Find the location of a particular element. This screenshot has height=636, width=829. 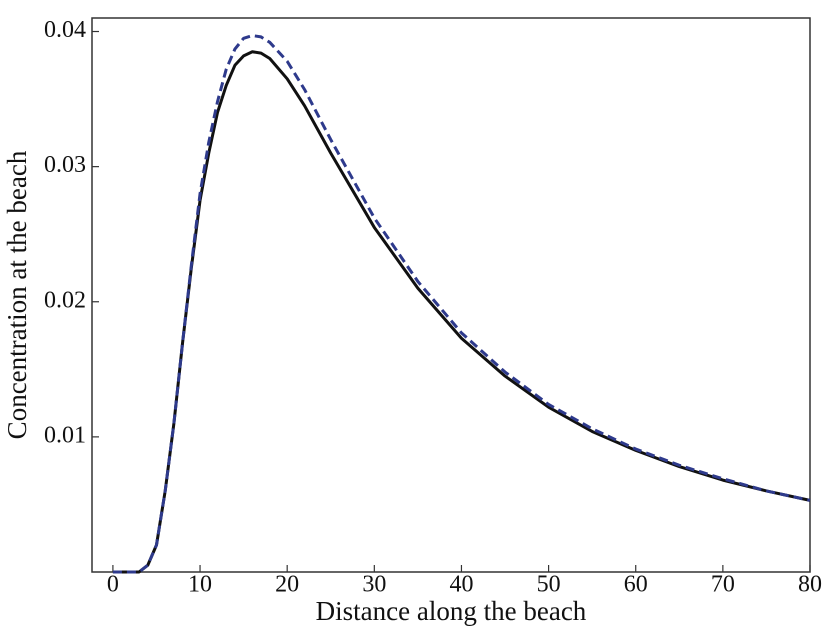

x-tick-label: 50 is located at coordinates (549, 585).